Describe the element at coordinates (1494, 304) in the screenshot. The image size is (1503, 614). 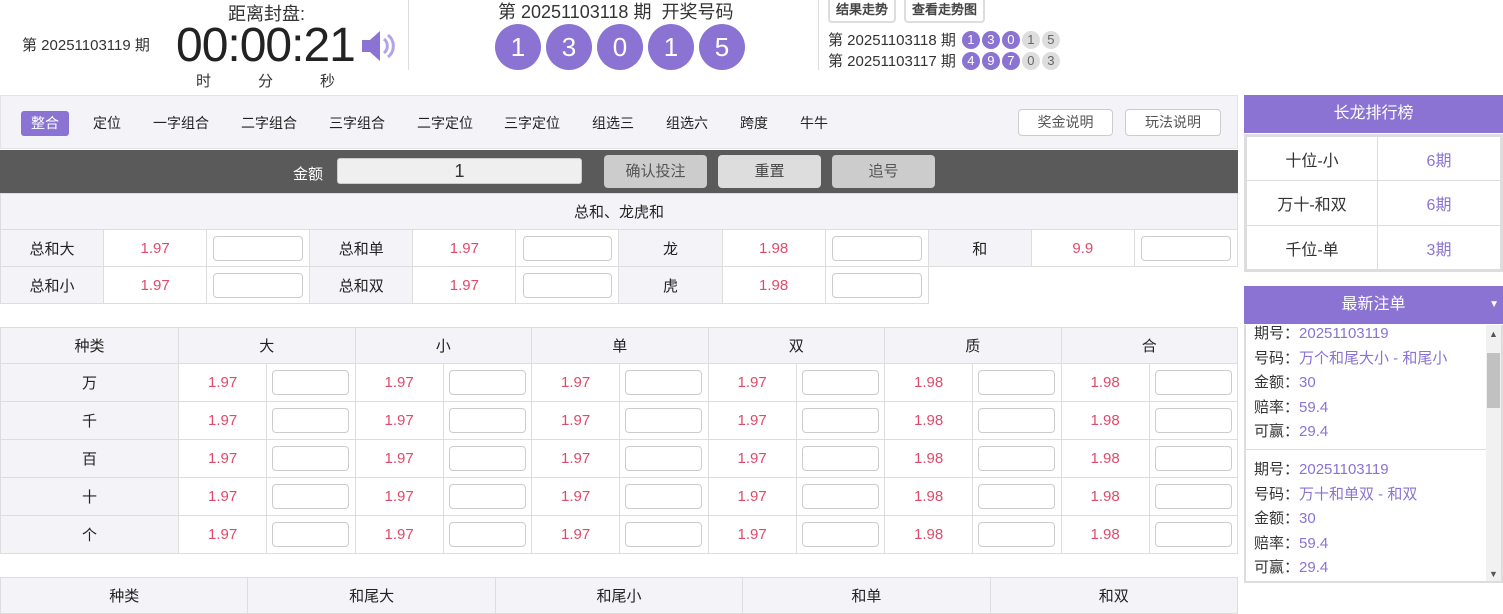
I see `dropdown-icon: ▼` at that location.